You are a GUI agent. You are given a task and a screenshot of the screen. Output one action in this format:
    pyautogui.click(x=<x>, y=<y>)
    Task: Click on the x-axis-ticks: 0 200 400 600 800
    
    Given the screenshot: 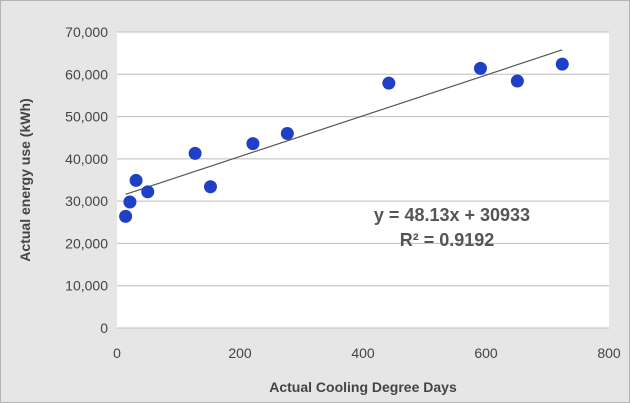 What is the action you would take?
    pyautogui.click(x=367, y=353)
    